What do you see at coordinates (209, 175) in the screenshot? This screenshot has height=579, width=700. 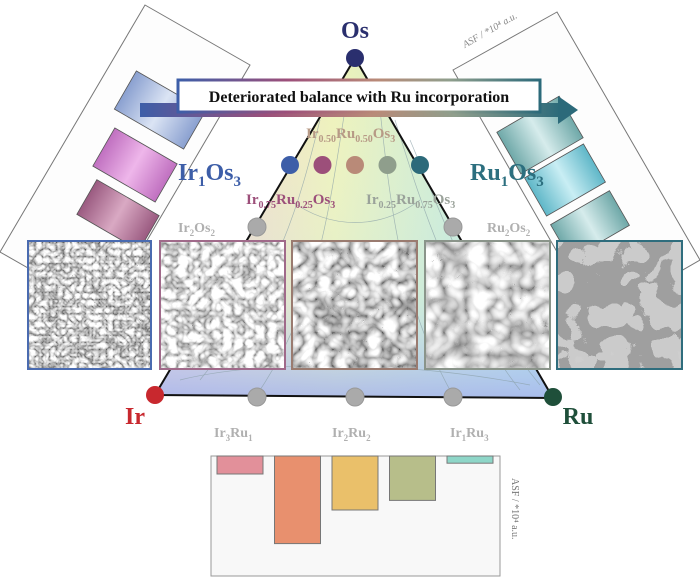 I see `label-ir1os3: Ir1Os3` at bounding box center [209, 175].